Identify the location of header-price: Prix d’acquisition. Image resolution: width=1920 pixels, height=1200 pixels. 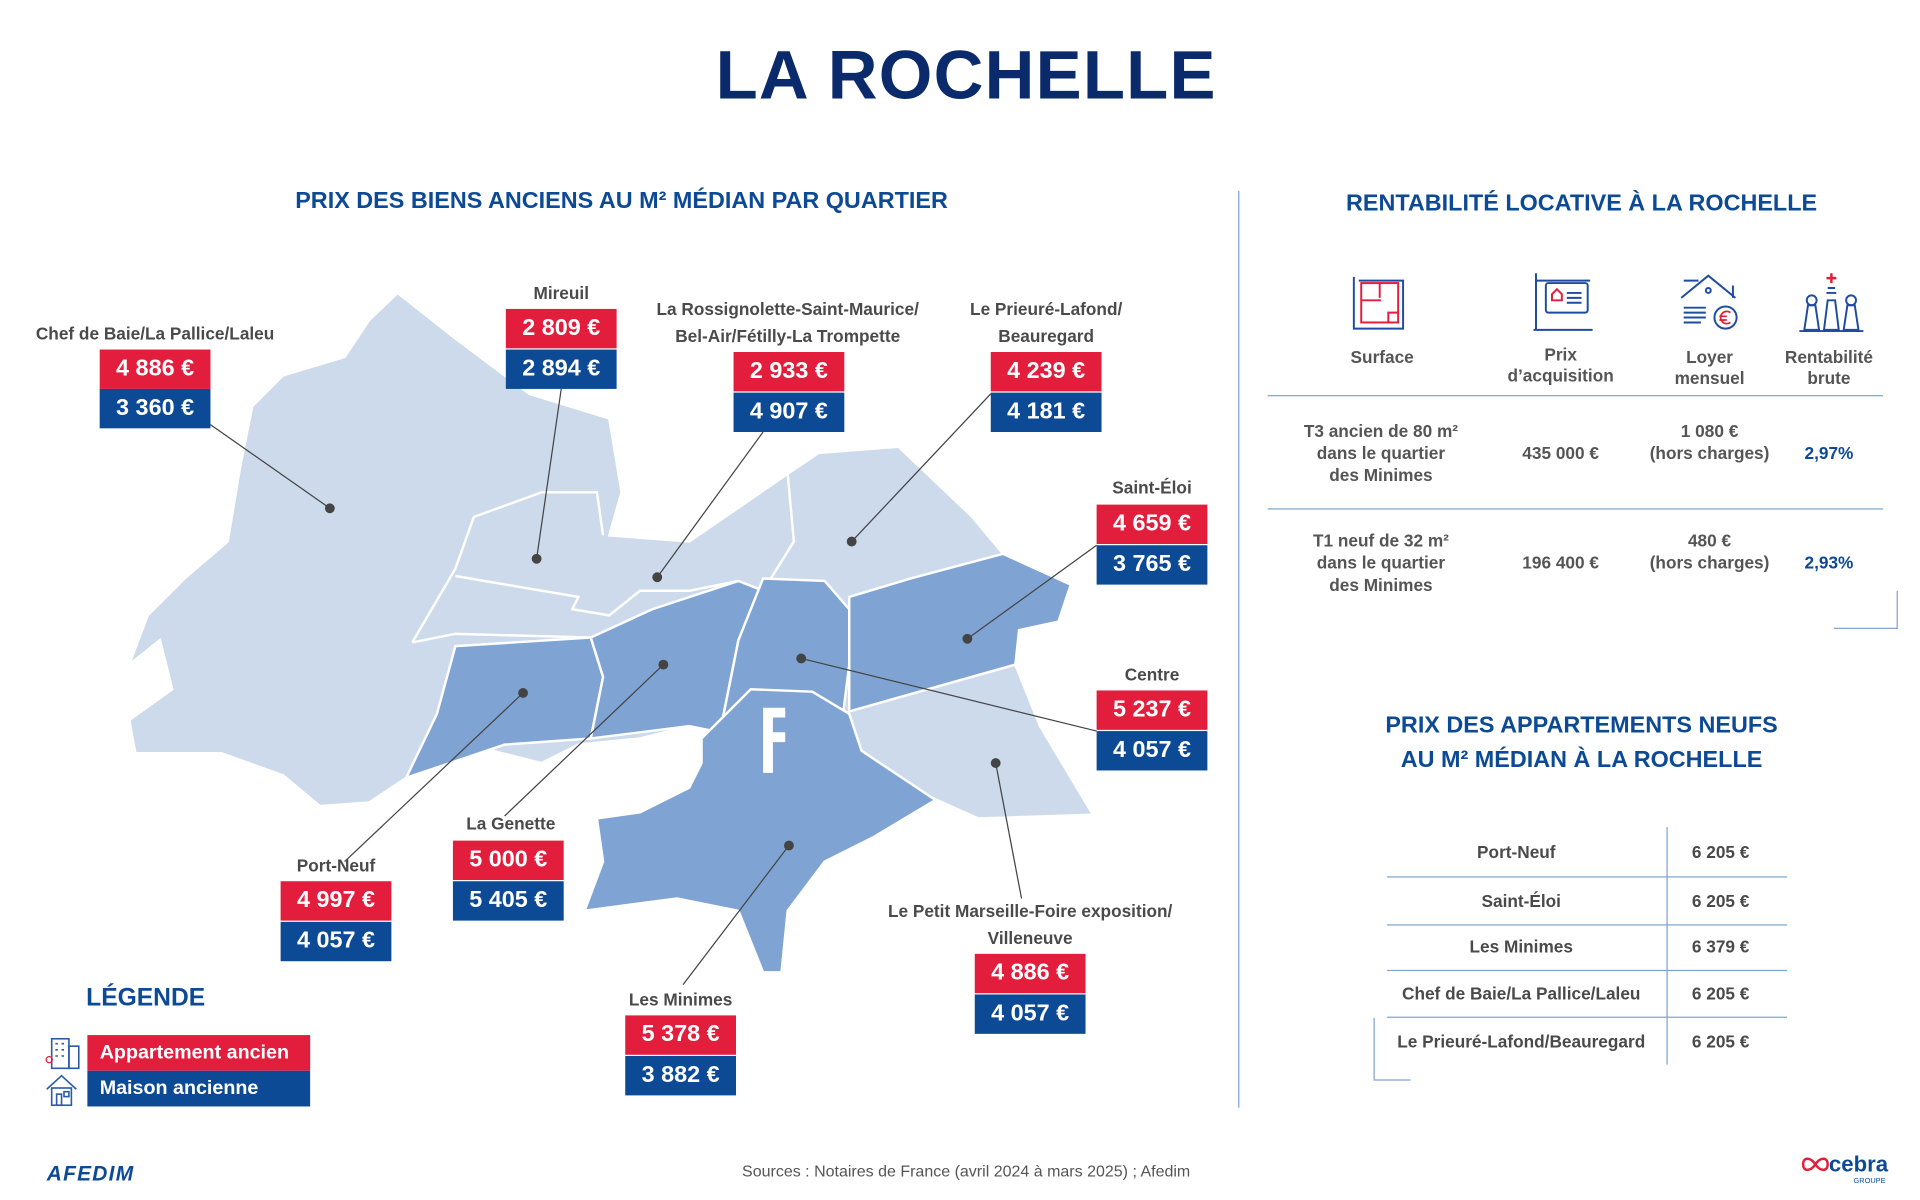
(1560, 366).